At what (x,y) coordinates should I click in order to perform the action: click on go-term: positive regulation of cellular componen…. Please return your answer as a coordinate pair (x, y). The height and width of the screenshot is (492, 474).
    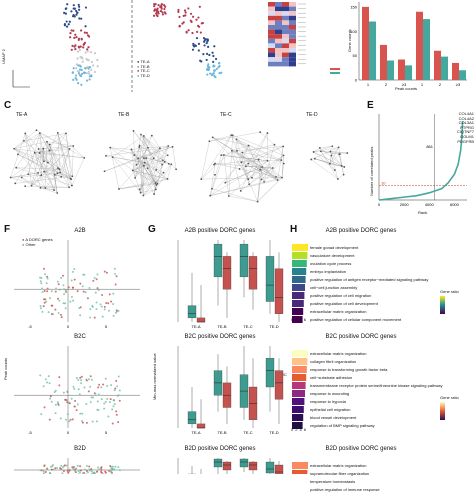
    Looking at the image, I should click on (355, 319).